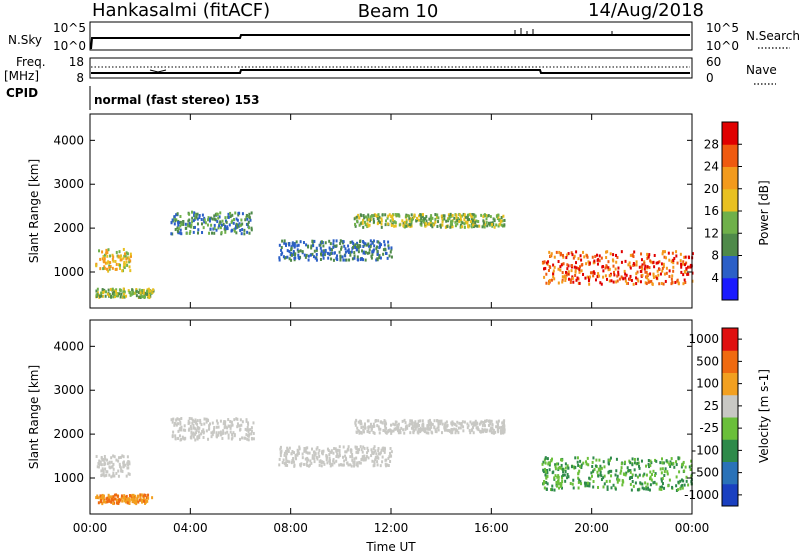  Describe the element at coordinates (68, 272) in the screenshot. I see `power-y-tick-label: 1000` at that location.